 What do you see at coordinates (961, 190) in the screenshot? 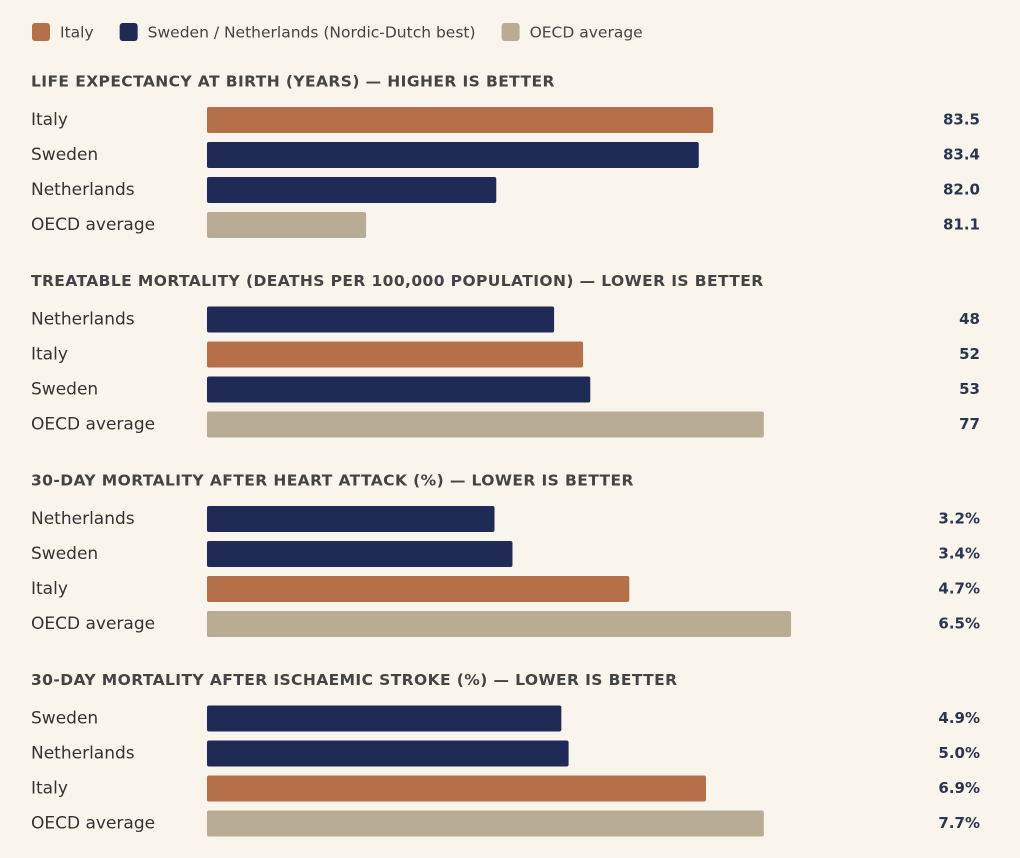
I see `value-label: 82.0` at bounding box center [961, 190].